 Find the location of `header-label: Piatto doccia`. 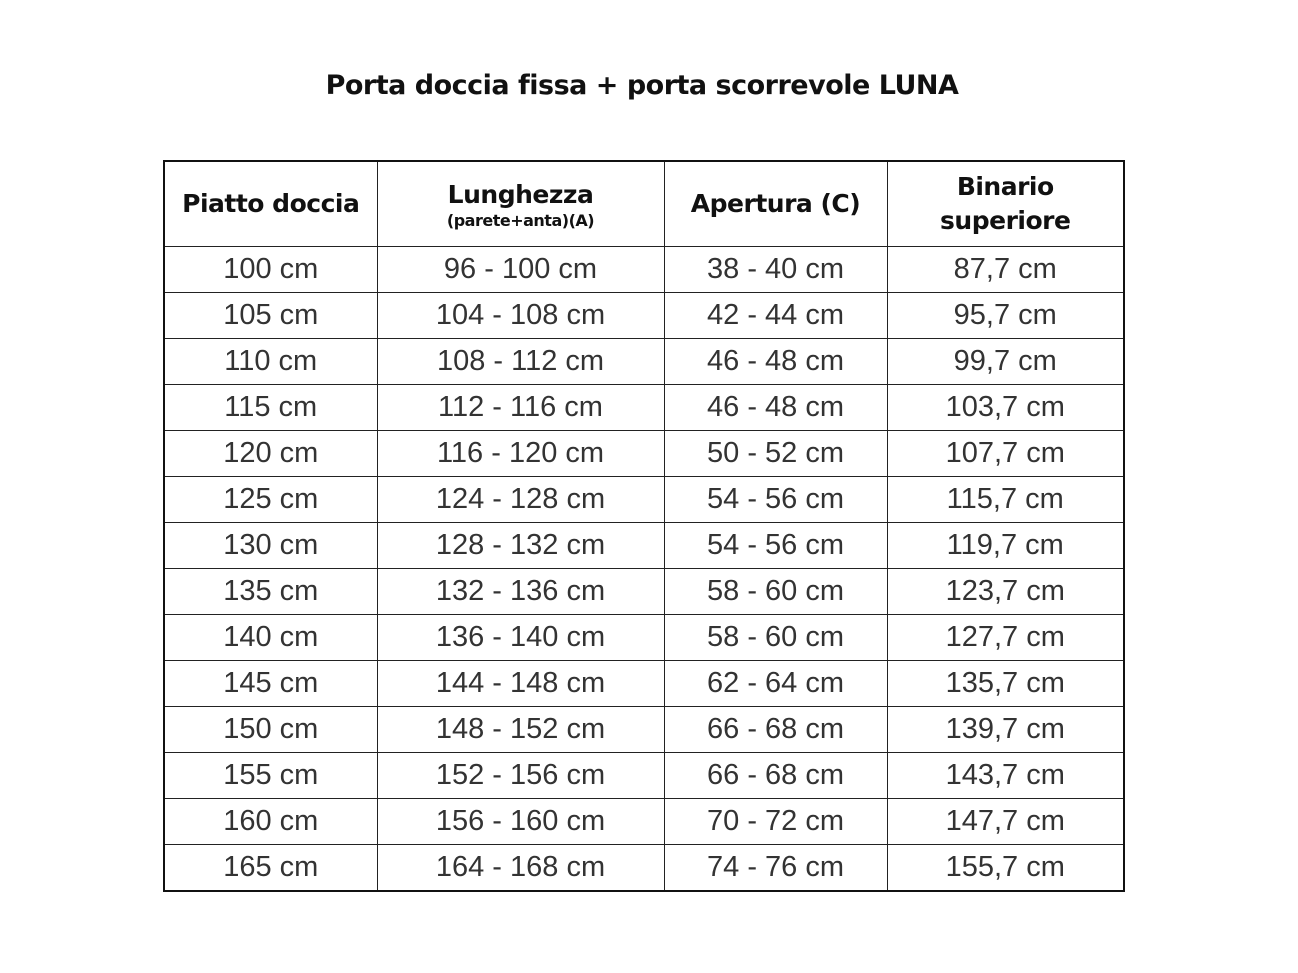

header-label: Piatto doccia is located at coordinates (271, 203).